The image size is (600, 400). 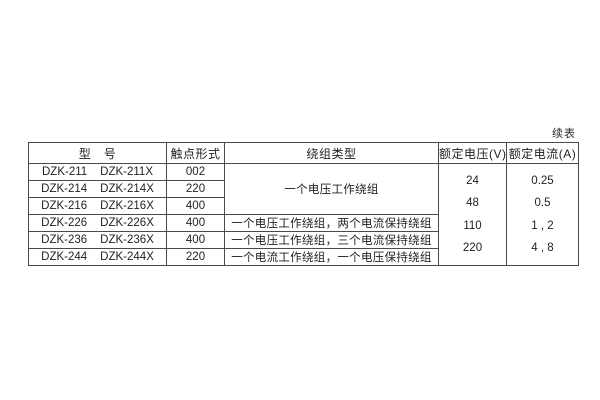 What do you see at coordinates (127, 257) in the screenshot?
I see `model-name-x: DZK-244X` at bounding box center [127, 257].